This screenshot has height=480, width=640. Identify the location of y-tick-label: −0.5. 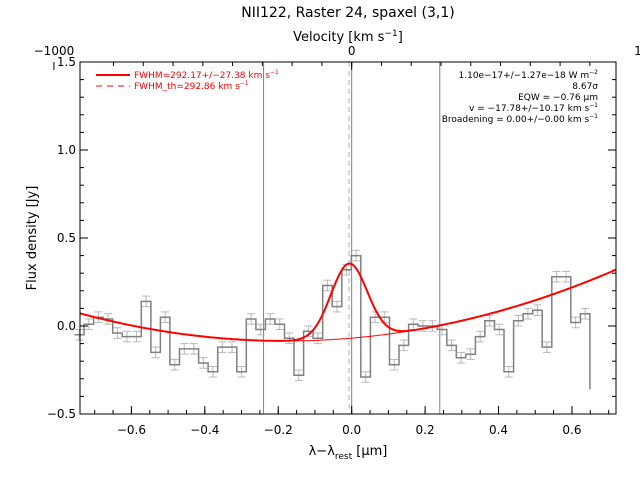
(61, 414).